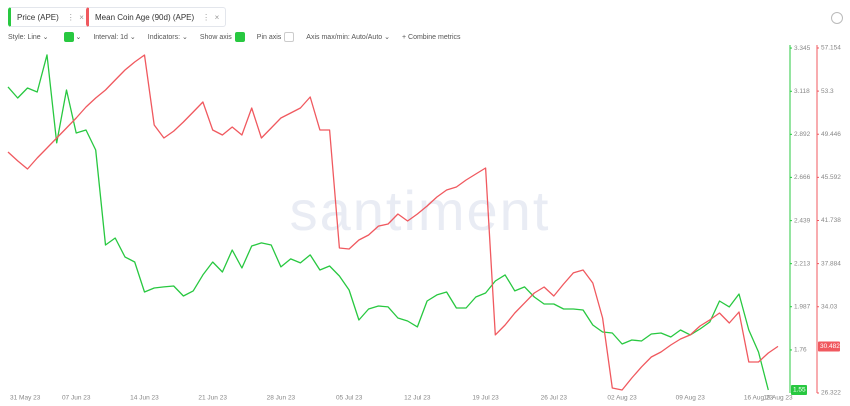  Describe the element at coordinates (164, 37) in the screenshot. I see `label: Indicators:` at that location.